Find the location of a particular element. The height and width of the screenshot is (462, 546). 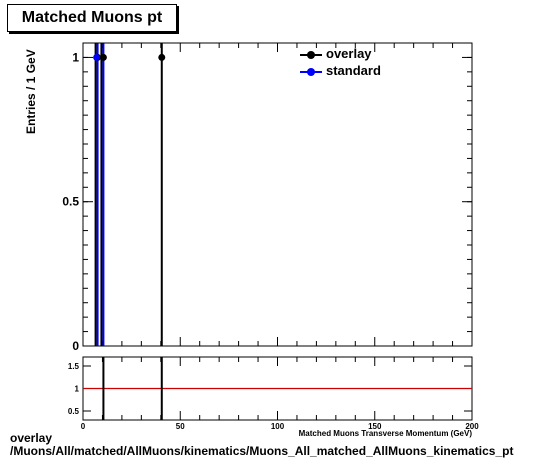

legend-standard-marker is located at coordinates (311, 72).